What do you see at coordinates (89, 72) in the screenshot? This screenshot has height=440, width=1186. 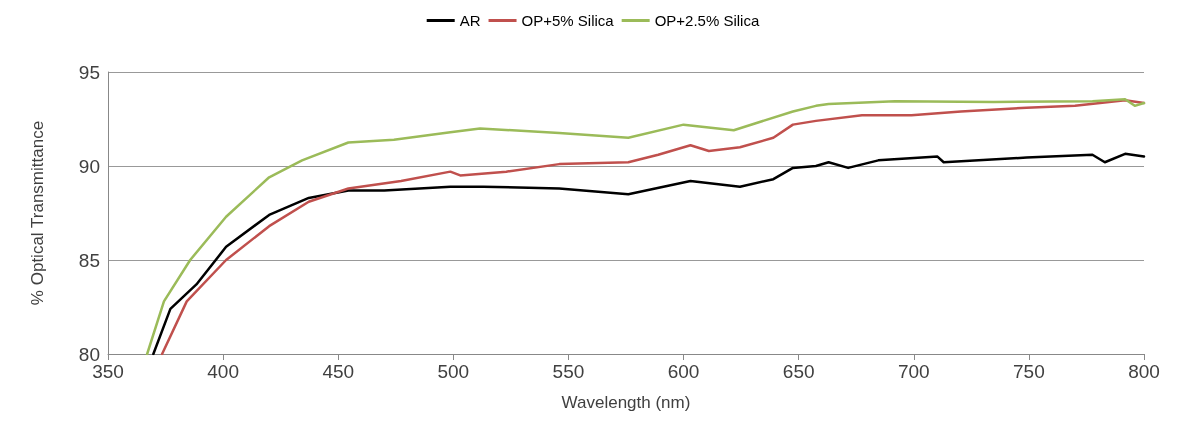 I see `y-tick-label: 95` at bounding box center [89, 72].